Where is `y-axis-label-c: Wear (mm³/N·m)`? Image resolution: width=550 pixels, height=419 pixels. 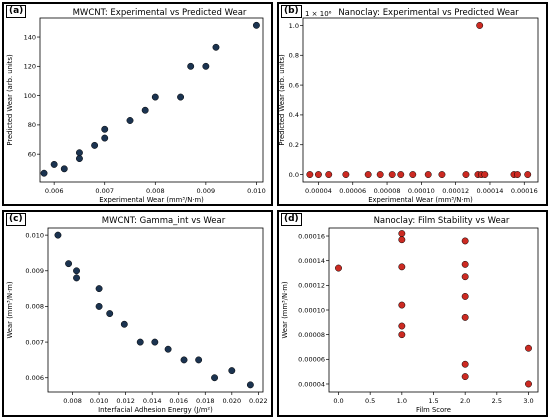 y-axis-label-c: Wear (mm³/N·m) is located at coordinates (10, 309).